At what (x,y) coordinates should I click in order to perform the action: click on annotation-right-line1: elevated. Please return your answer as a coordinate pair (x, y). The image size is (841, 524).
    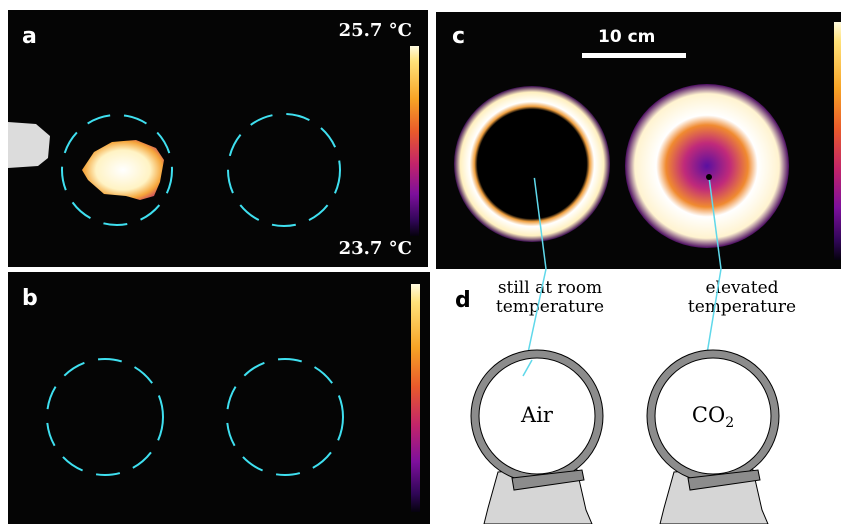
    Looking at the image, I should click on (742, 288).